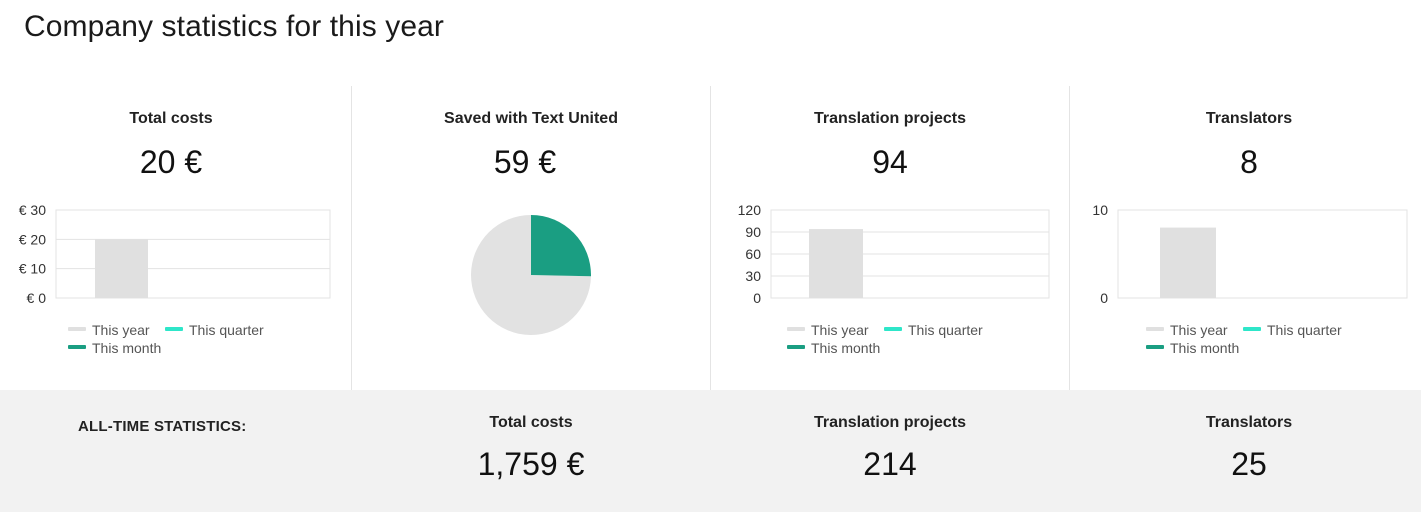 This screenshot has width=1421, height=512. Describe the element at coordinates (1100, 210) in the screenshot. I see `y-tick-label: 10` at that location.